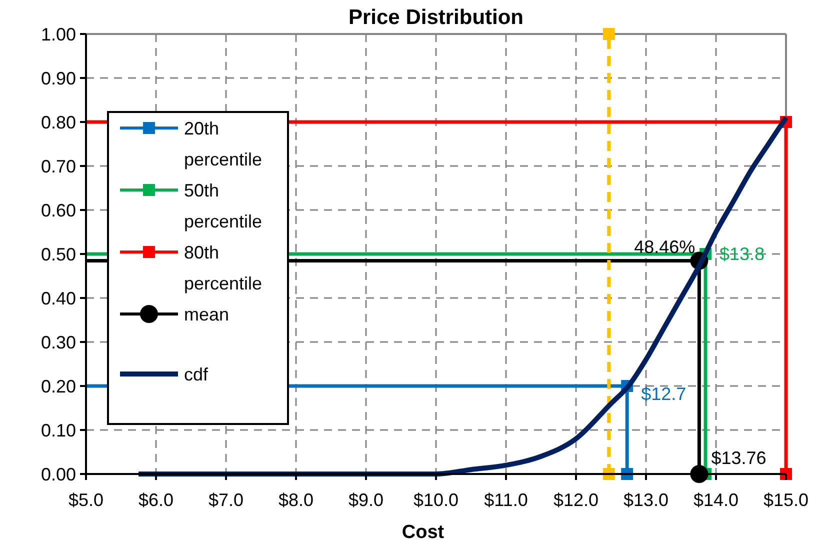  I want to click on x-tick-label: $7.0, so click(226, 500).